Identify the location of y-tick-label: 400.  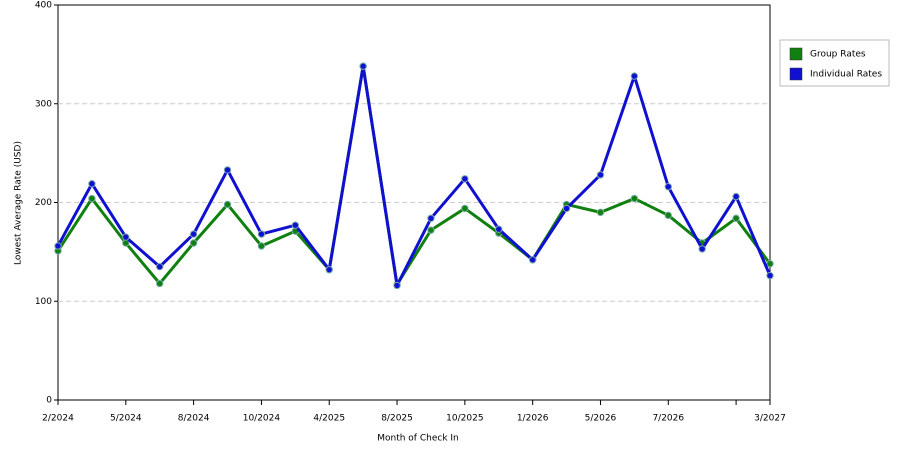
(43, 6).